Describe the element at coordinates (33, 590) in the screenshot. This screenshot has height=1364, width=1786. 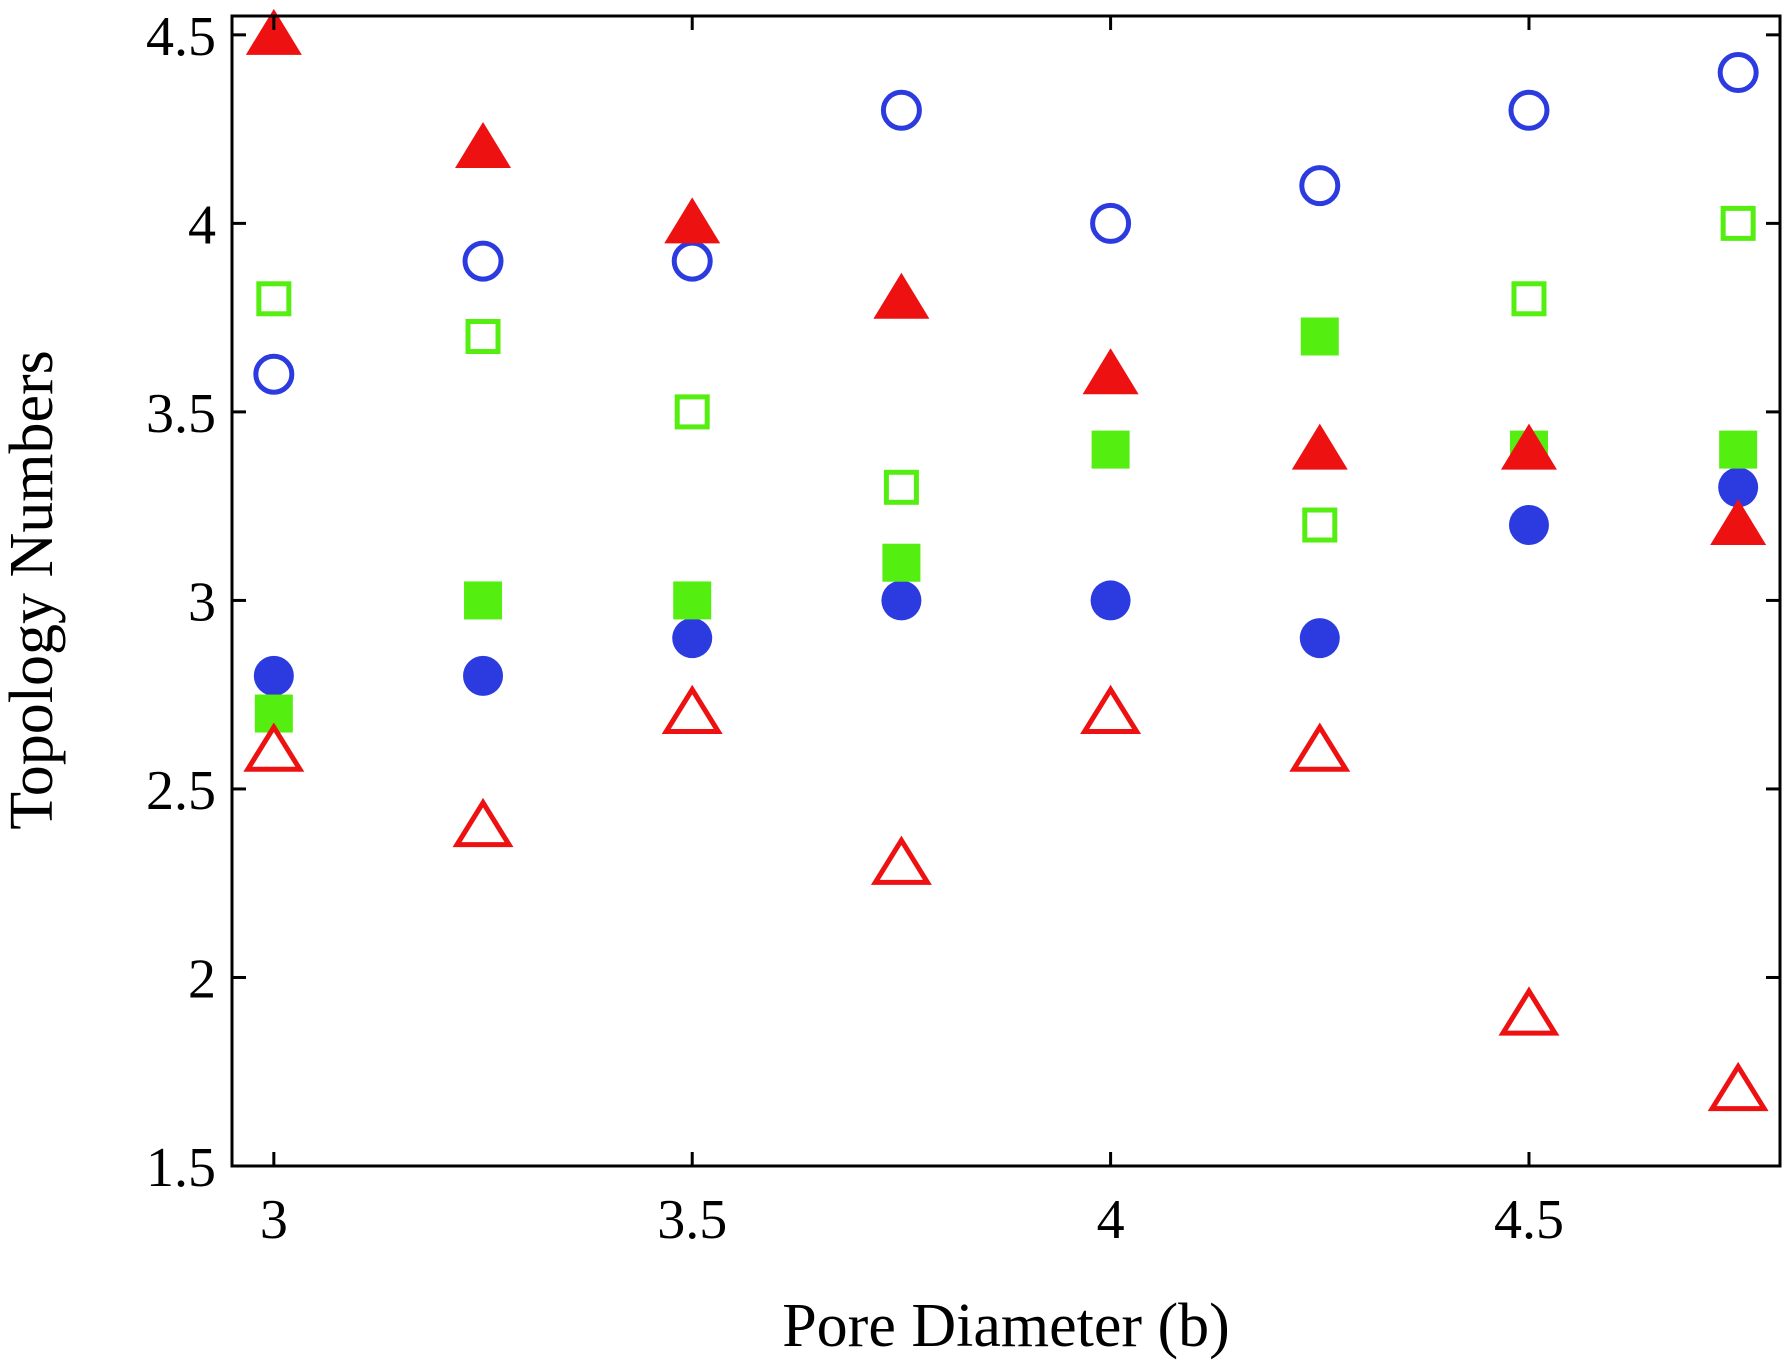
I see `y-axis-label: Topology Numbers` at that location.